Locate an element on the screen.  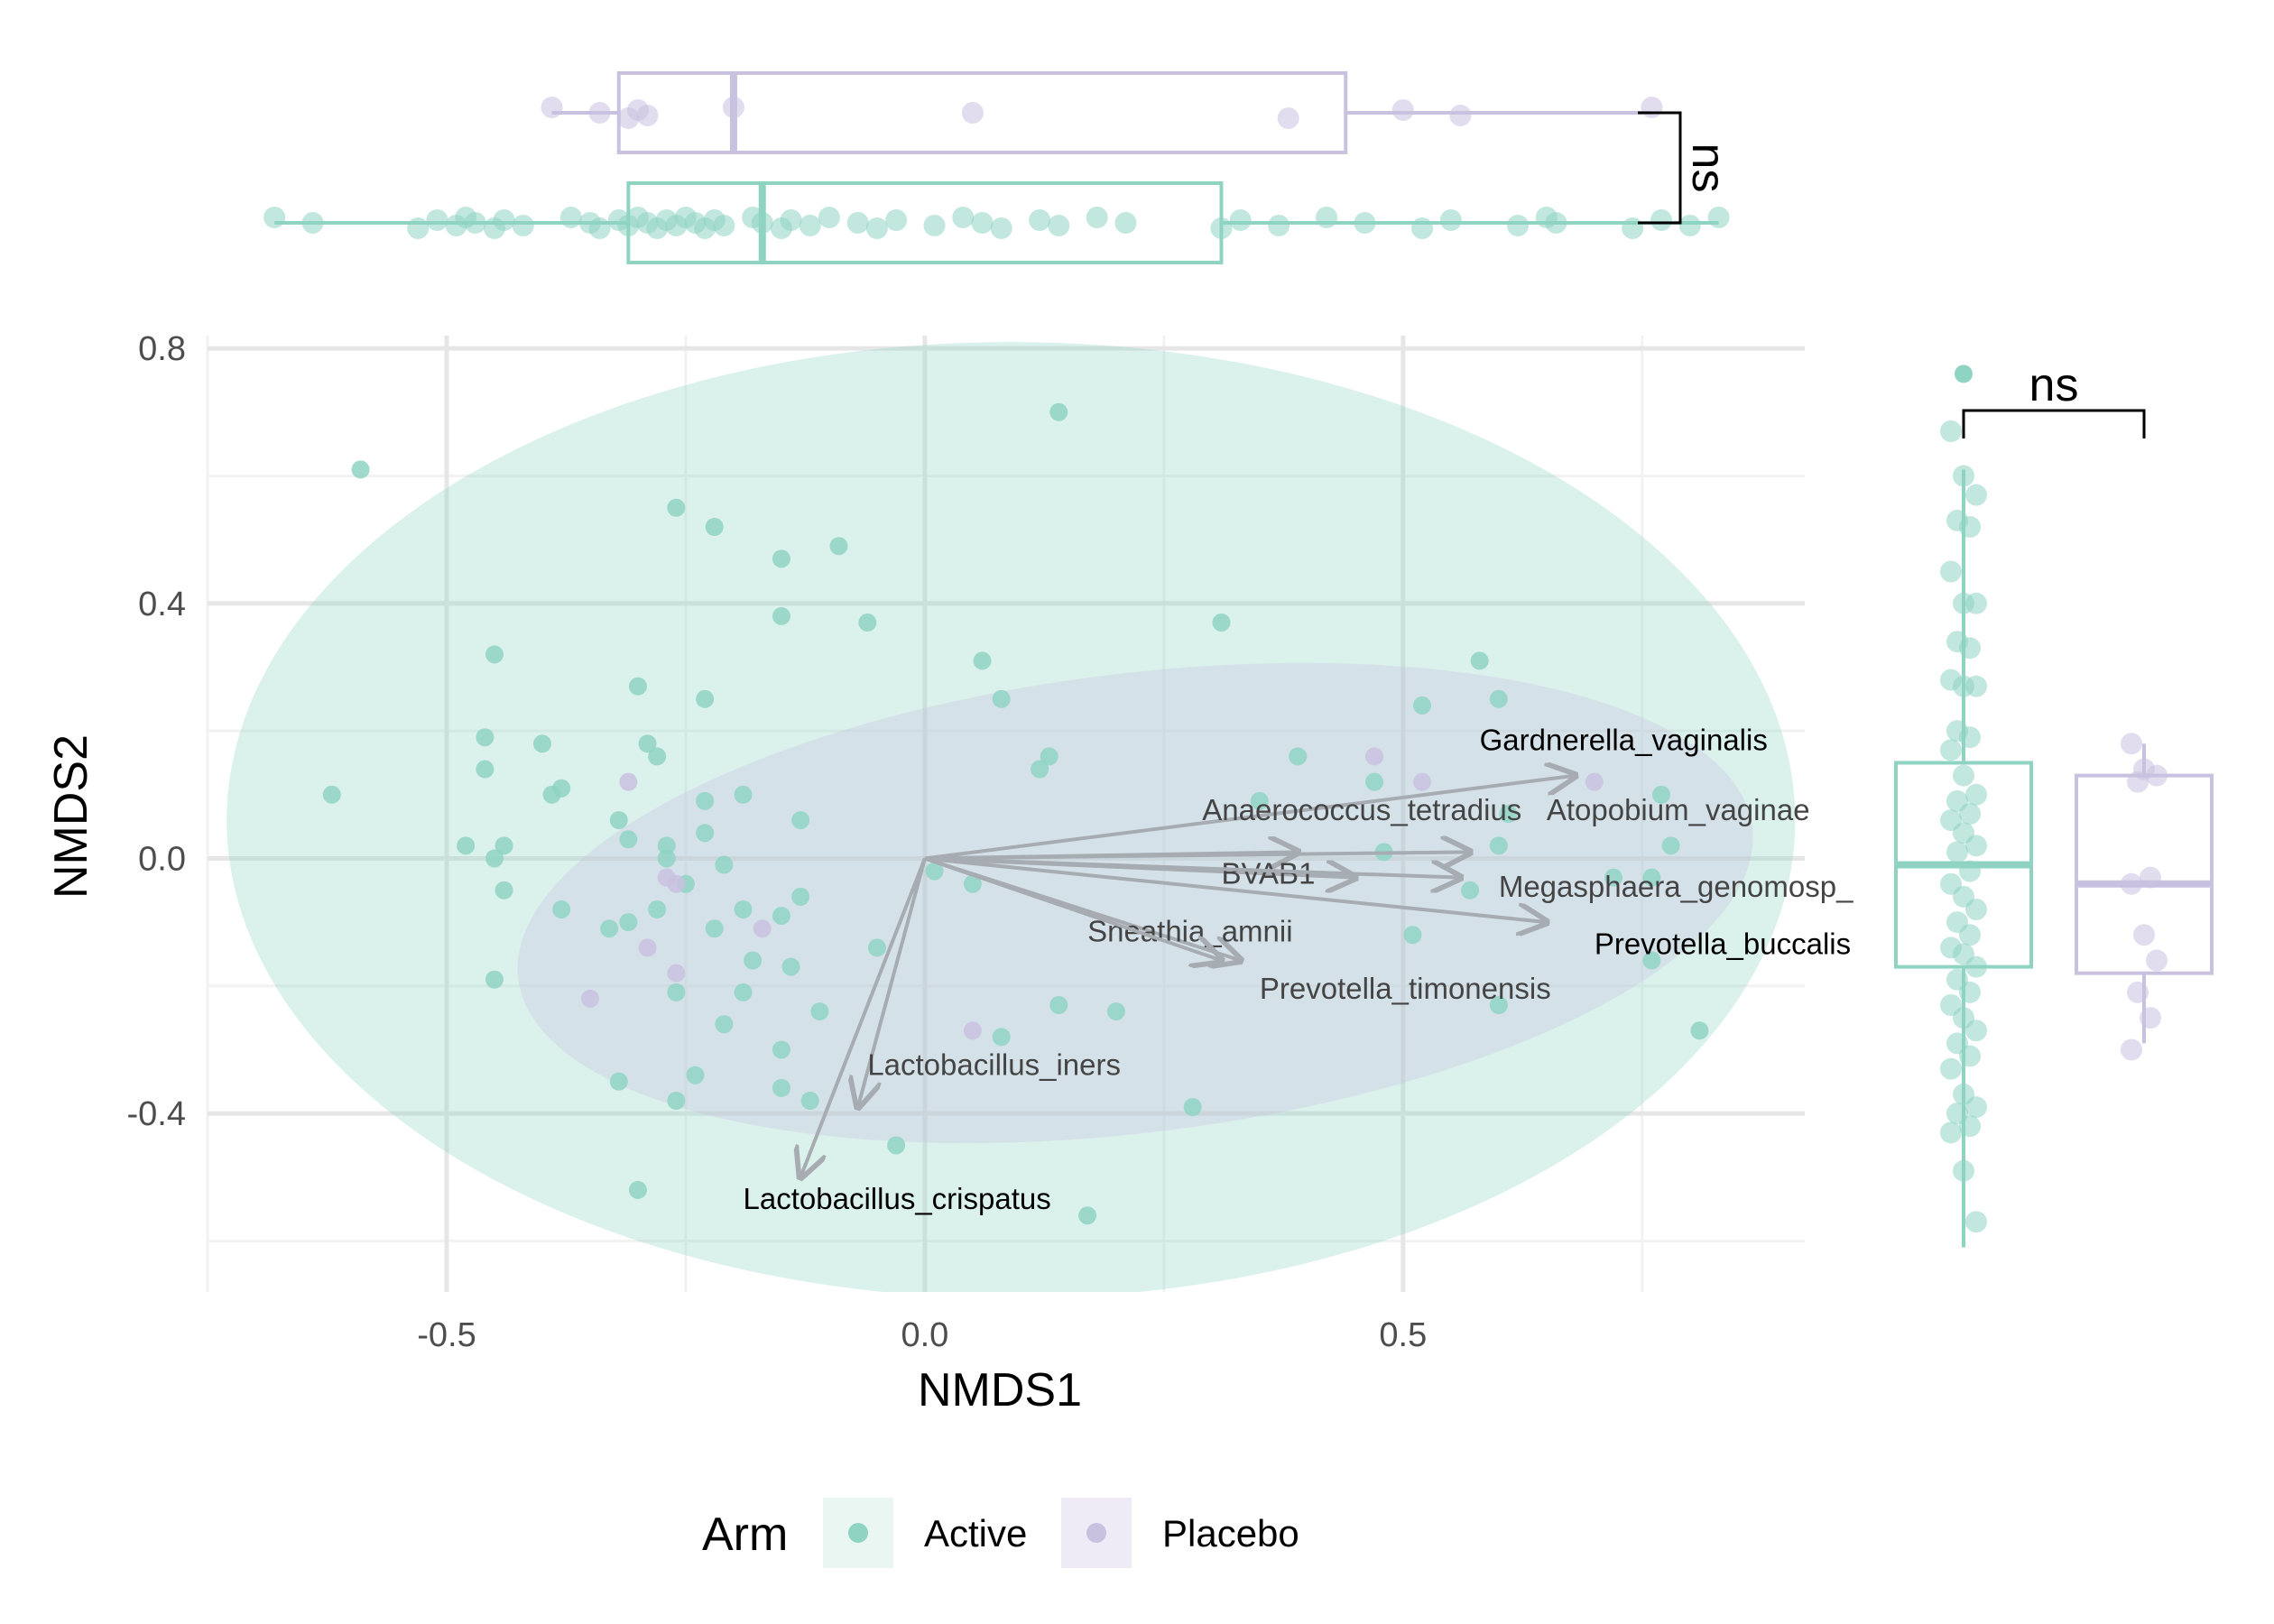
arrow-label-prevotella-buccalis: Prevotella_buccalis is located at coordinates (1723, 944).